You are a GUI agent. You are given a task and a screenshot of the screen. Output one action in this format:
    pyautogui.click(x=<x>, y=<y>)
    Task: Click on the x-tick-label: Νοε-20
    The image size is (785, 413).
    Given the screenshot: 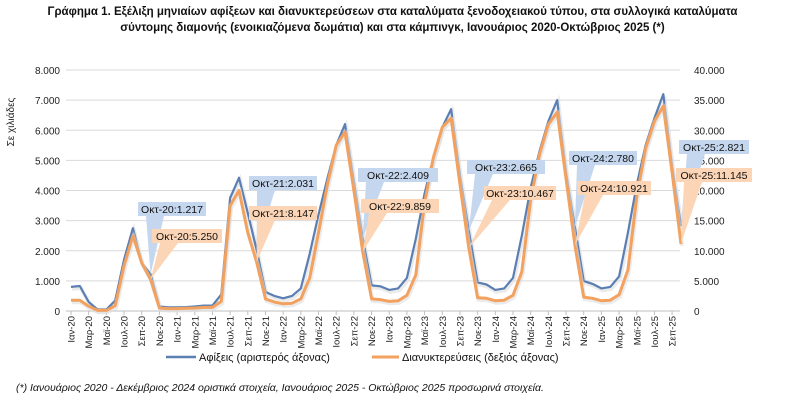 What is the action you would take?
    pyautogui.click(x=160, y=331)
    